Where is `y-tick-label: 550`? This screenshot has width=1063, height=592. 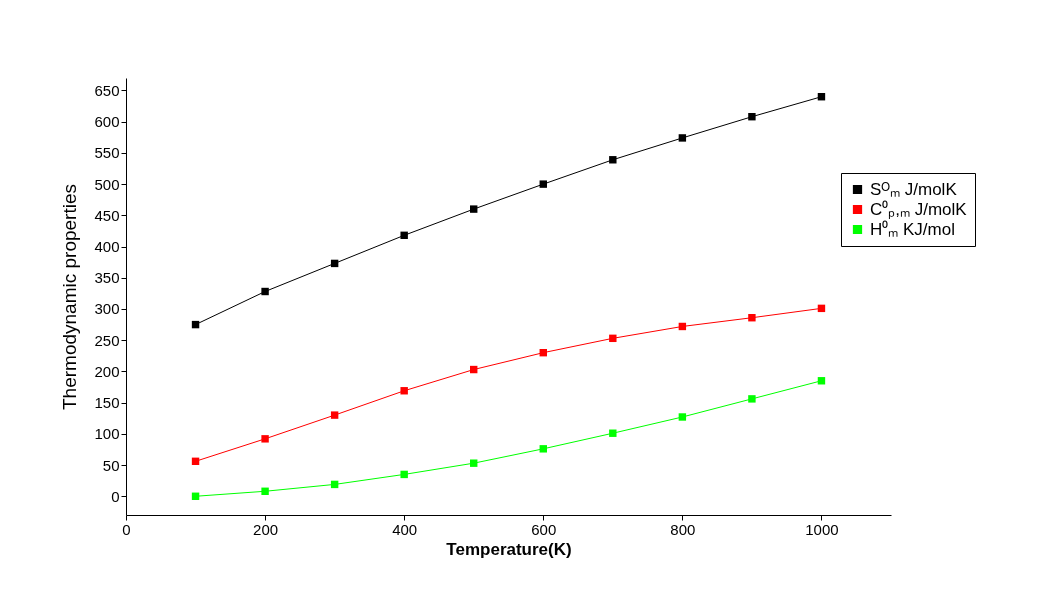
y-tick-label: 550 is located at coordinates (107, 153).